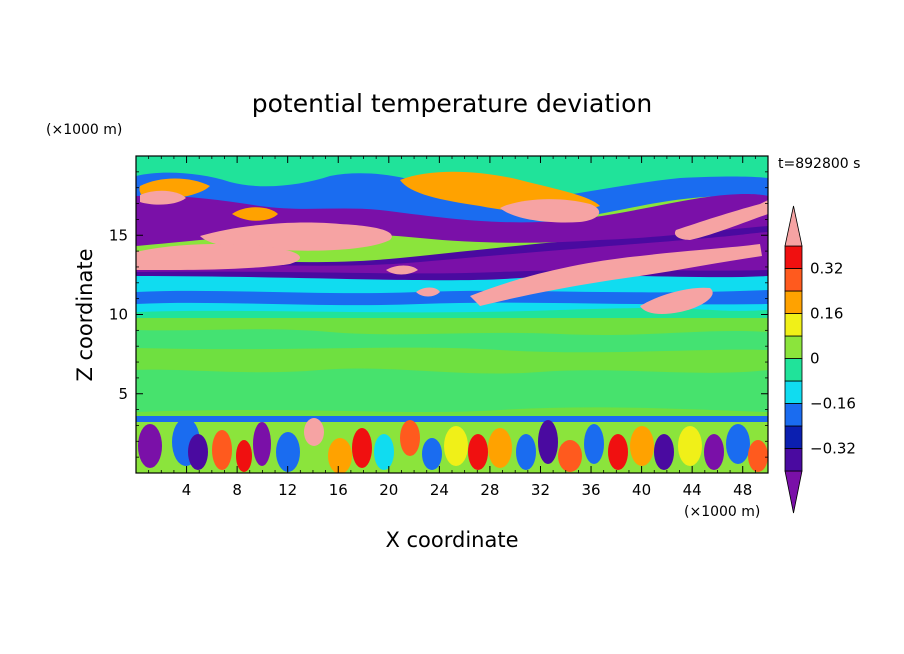 The height and width of the screenshot is (654, 904). Describe the element at coordinates (826, 314) in the screenshot. I see `colorbar-tick-label: 0.16` at that location.